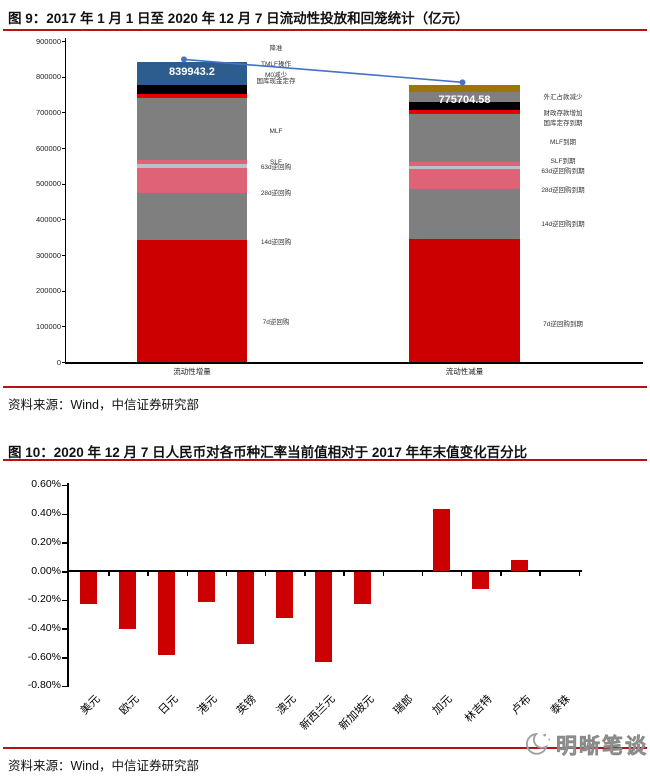  What do you see at coordinates (464, 371) in the screenshot?
I see `category-label: 流动性减量` at bounding box center [464, 371].